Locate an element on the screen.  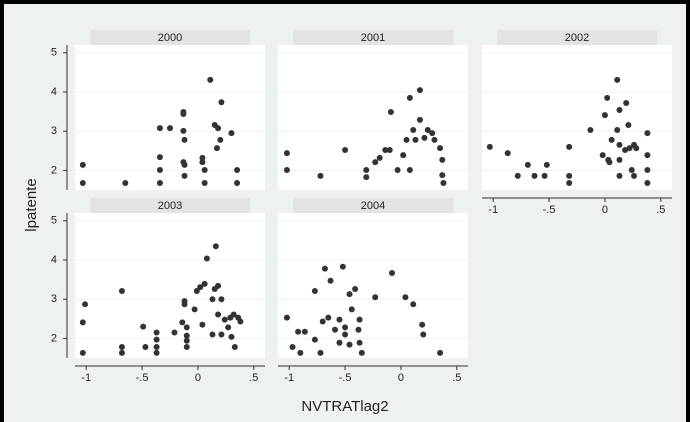
panel-title: 2004 is located at coordinates (373, 206).